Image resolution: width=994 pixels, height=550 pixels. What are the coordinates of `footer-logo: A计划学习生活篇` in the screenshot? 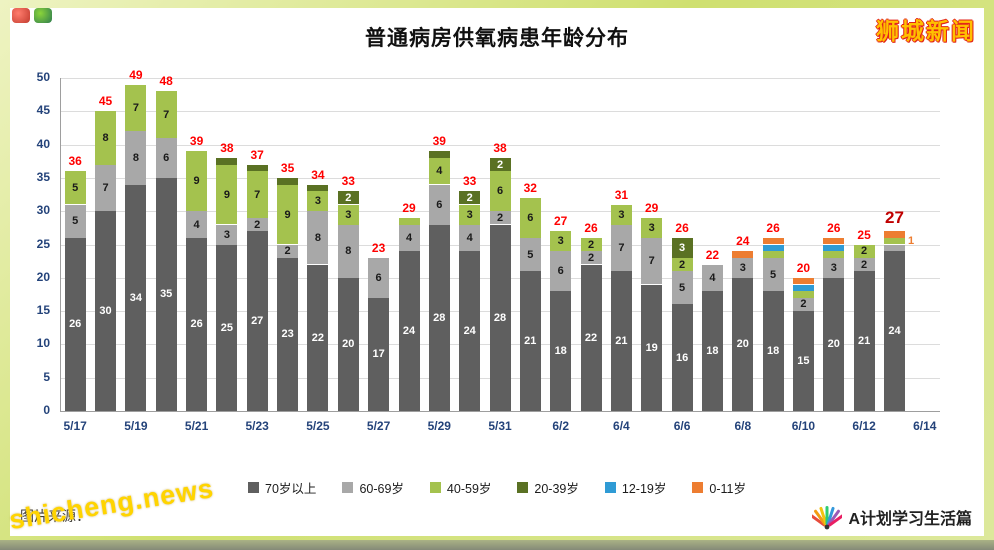 It's located at (892, 516).